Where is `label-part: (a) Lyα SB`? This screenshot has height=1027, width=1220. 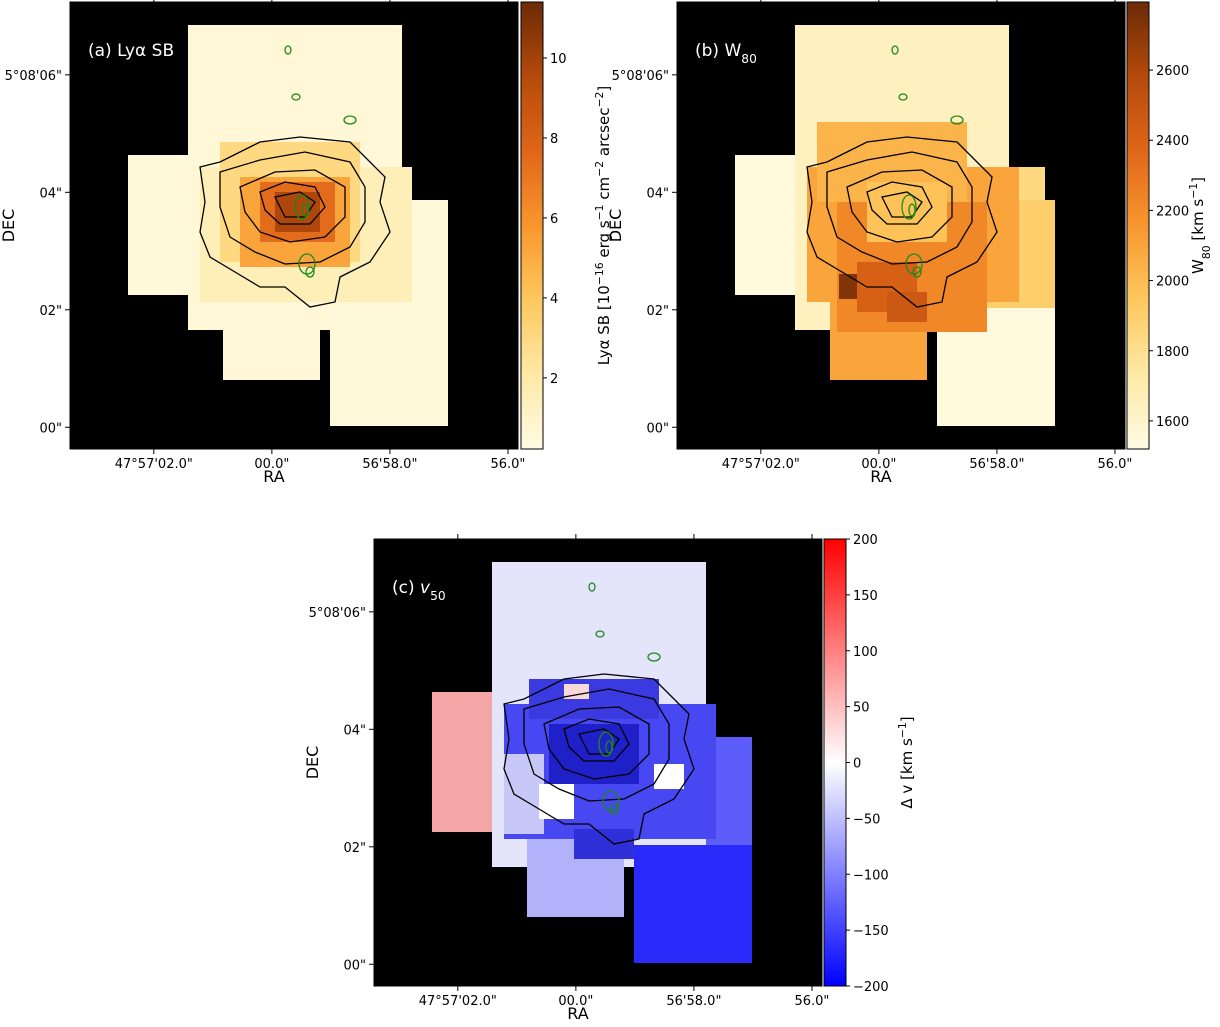
label-part: (a) Lyα SB is located at coordinates (131, 51).